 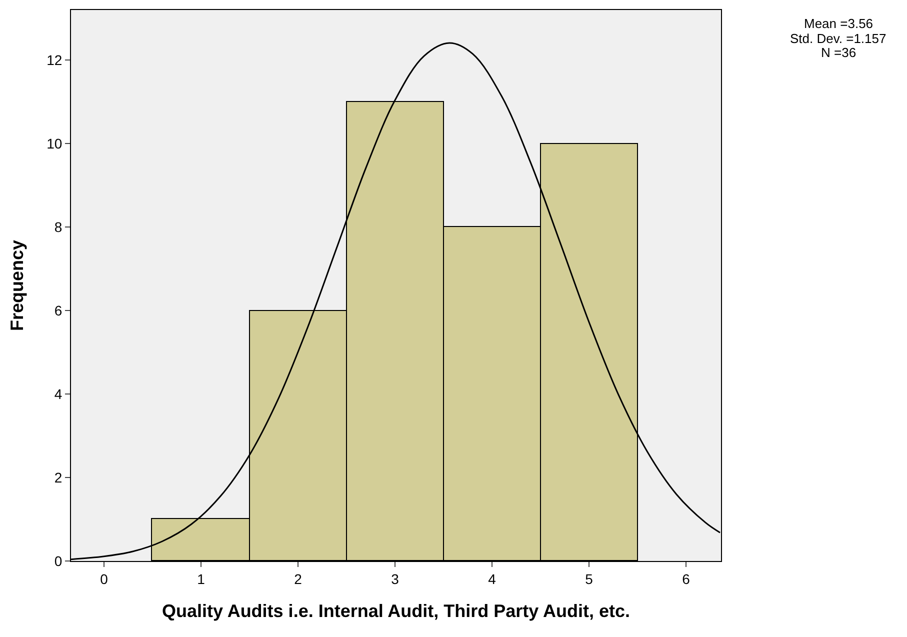 I want to click on x-tick-label: 1, so click(x=201, y=578).